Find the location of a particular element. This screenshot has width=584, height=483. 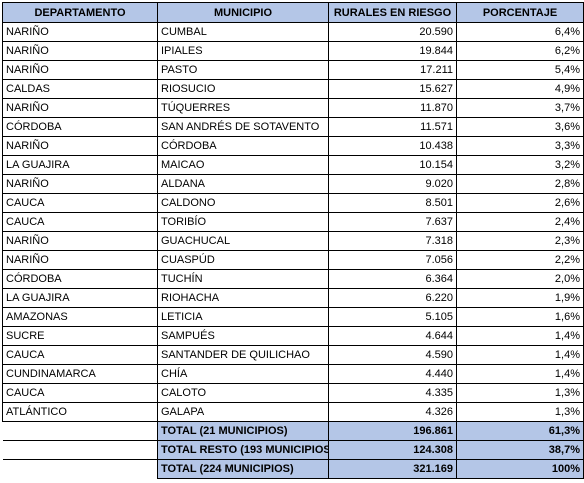

cell-municipio: LETICIA is located at coordinates (243, 317).